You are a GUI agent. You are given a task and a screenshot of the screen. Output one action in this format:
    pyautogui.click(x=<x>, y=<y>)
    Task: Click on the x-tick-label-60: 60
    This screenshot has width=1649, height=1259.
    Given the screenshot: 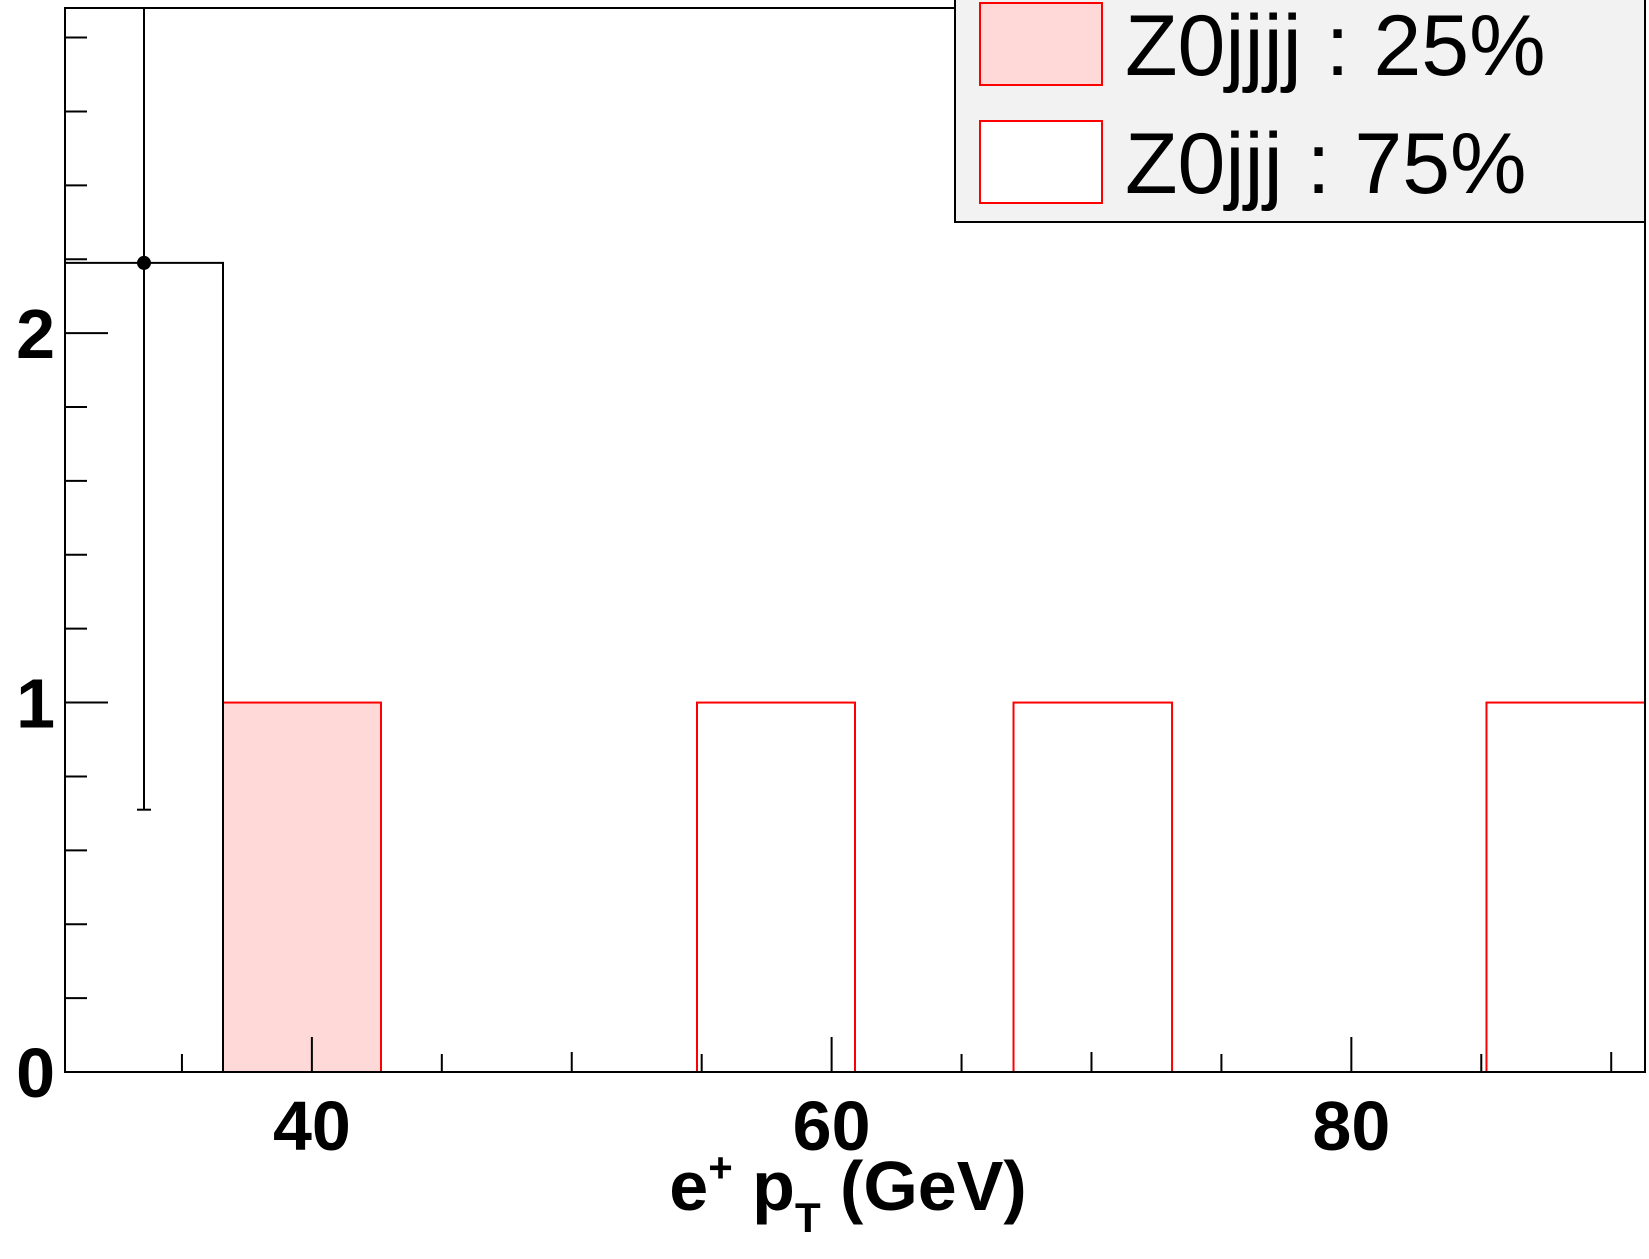 What is the action you would take?
    pyautogui.click(x=832, y=1126)
    